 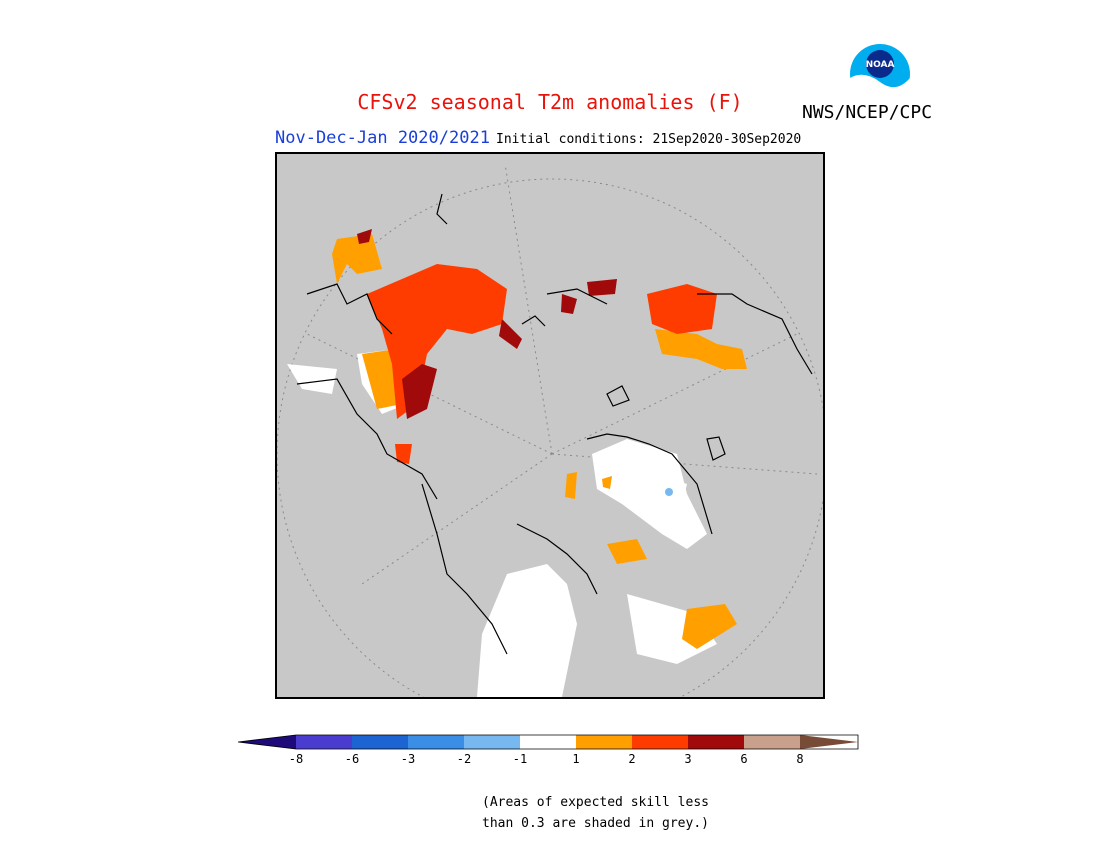 I want to click on legend-tick-label: -2, so click(x=464, y=759).